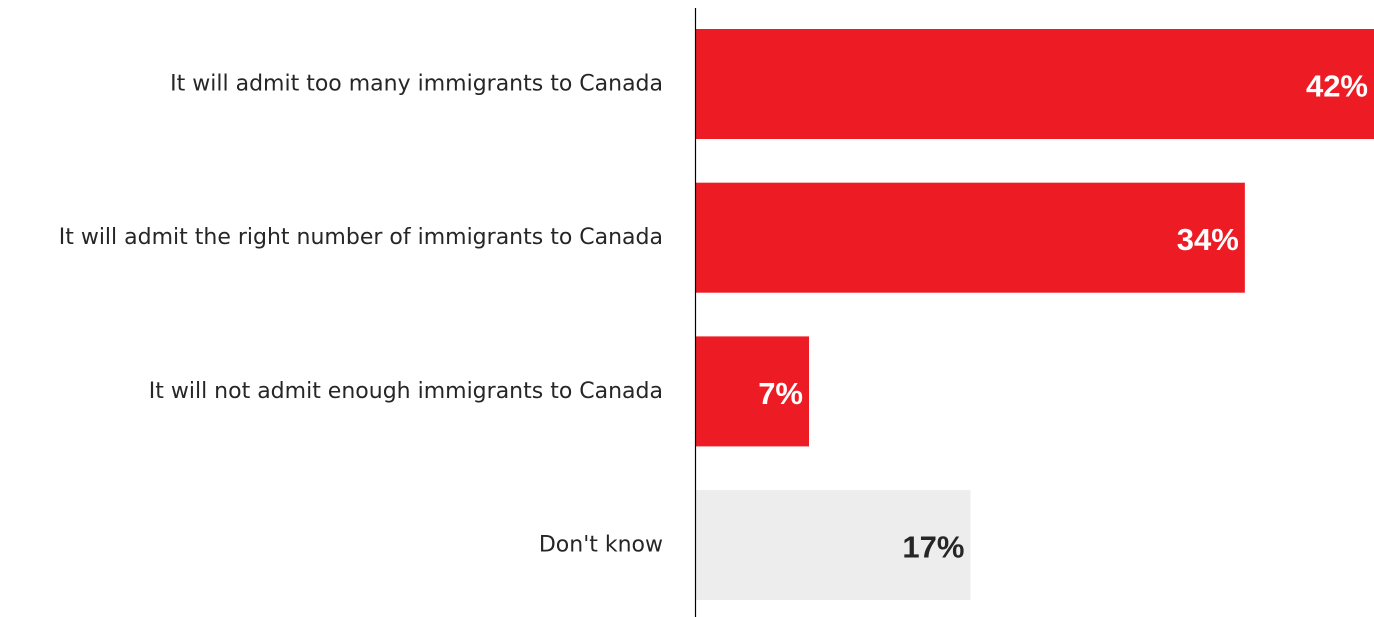 Image resolution: width=1374 pixels, height=617 pixels. I want to click on value-label: 34%, so click(1208, 239).